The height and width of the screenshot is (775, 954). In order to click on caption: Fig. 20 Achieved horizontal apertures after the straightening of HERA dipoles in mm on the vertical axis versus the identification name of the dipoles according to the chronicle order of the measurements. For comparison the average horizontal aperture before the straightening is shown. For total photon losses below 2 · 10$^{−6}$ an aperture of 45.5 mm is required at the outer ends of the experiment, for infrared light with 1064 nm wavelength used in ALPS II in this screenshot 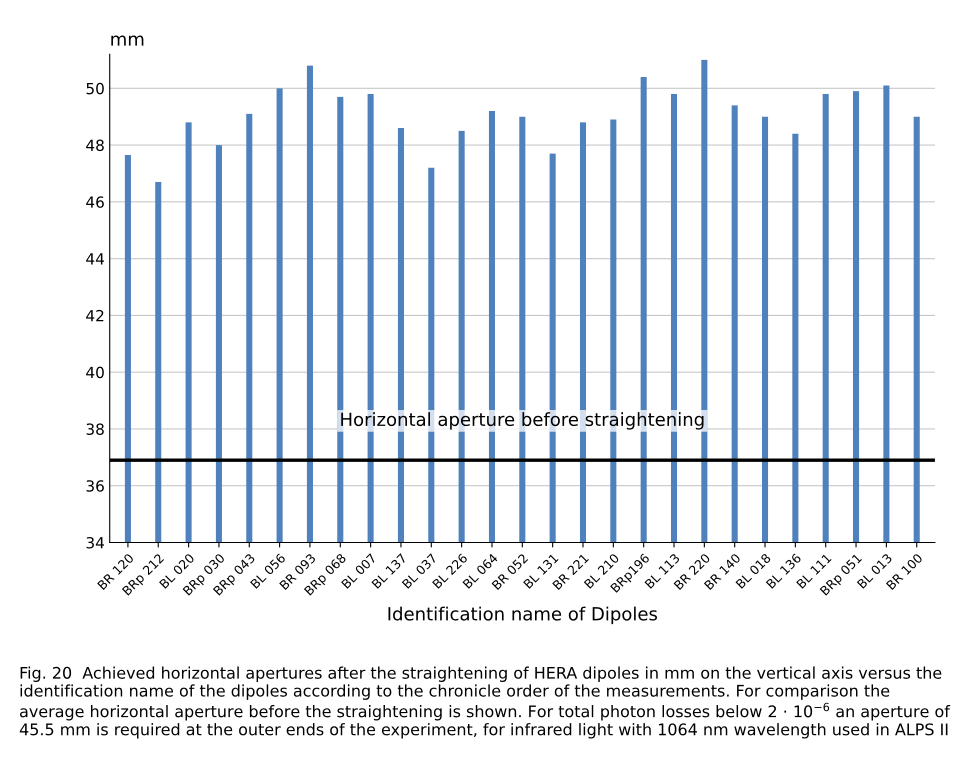, I will do `click(485, 702)`.